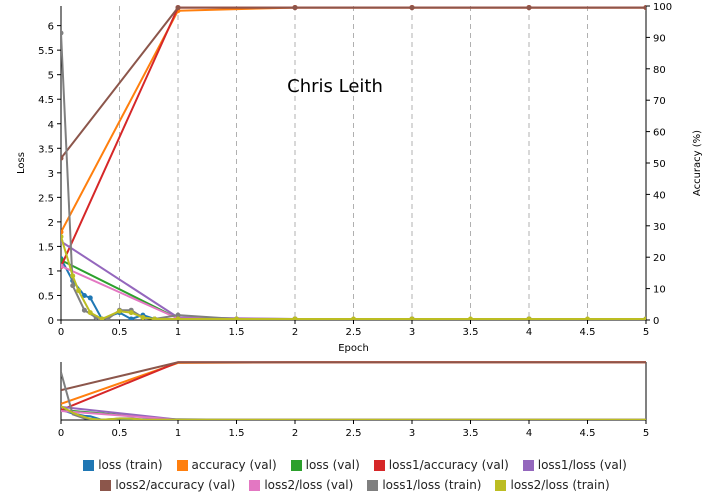 The image size is (710, 500). I want to click on left-tick-label-3: 1.5, so click(46, 247).